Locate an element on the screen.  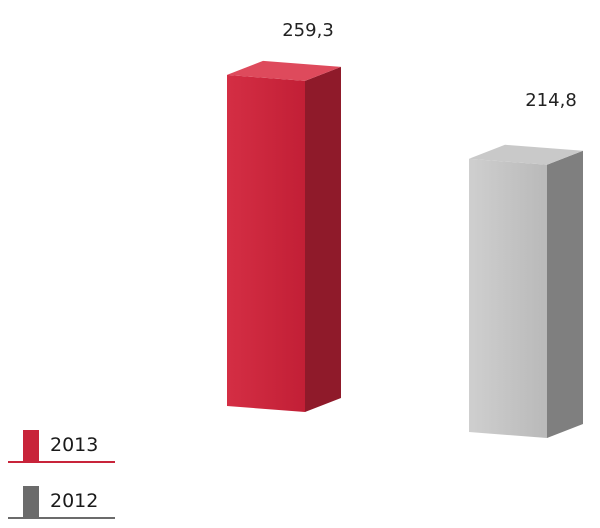
bar-front-2012 is located at coordinates (508, 298).